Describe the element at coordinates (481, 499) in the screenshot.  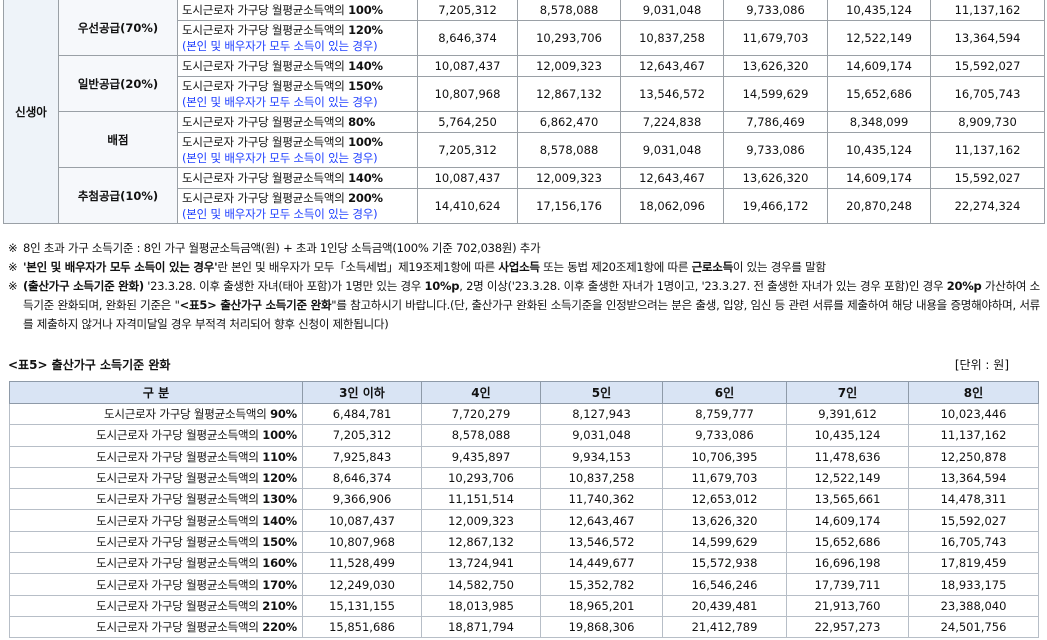
I see `income-value: 11,151,514` at that location.